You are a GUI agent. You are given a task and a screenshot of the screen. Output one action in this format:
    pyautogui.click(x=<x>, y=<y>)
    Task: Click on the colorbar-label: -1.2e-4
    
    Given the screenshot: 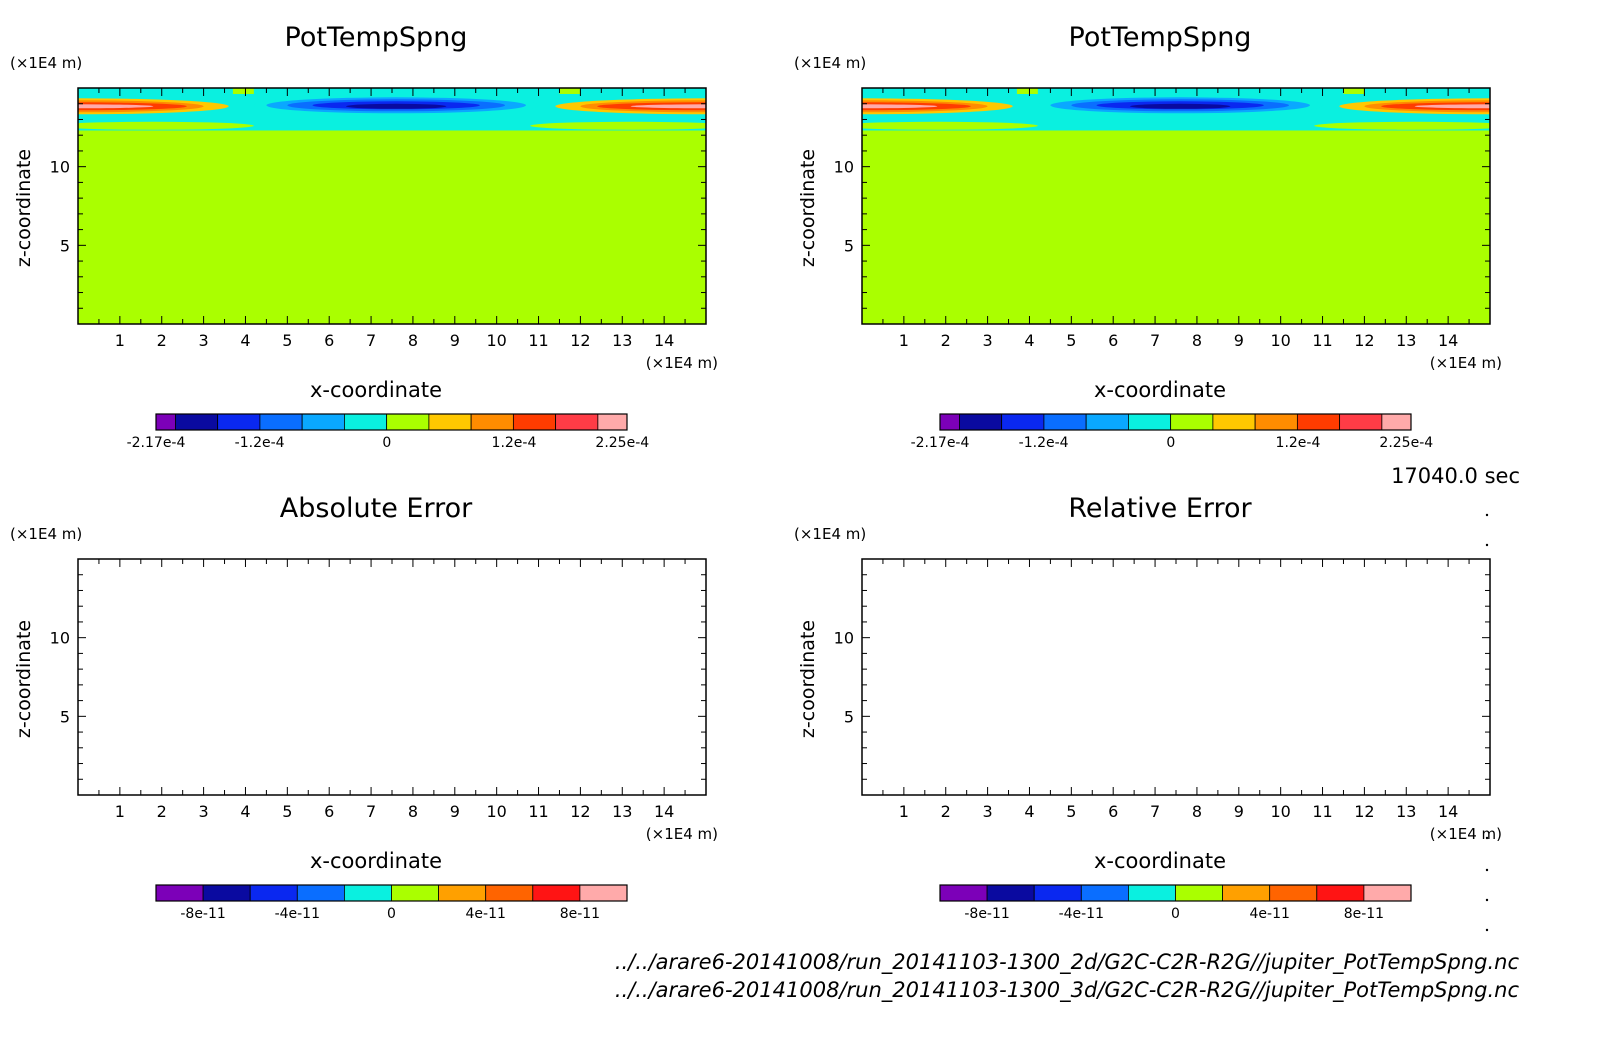 What is the action you would take?
    pyautogui.click(x=1044, y=443)
    